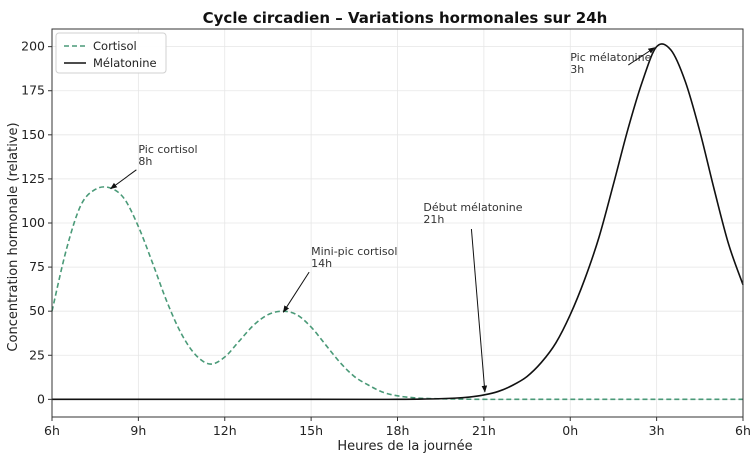 Image resolution: width=750 pixels, height=456 pixels. What do you see at coordinates (484, 430) in the screenshot?
I see `x-tick-label: 21h` at bounding box center [484, 430].